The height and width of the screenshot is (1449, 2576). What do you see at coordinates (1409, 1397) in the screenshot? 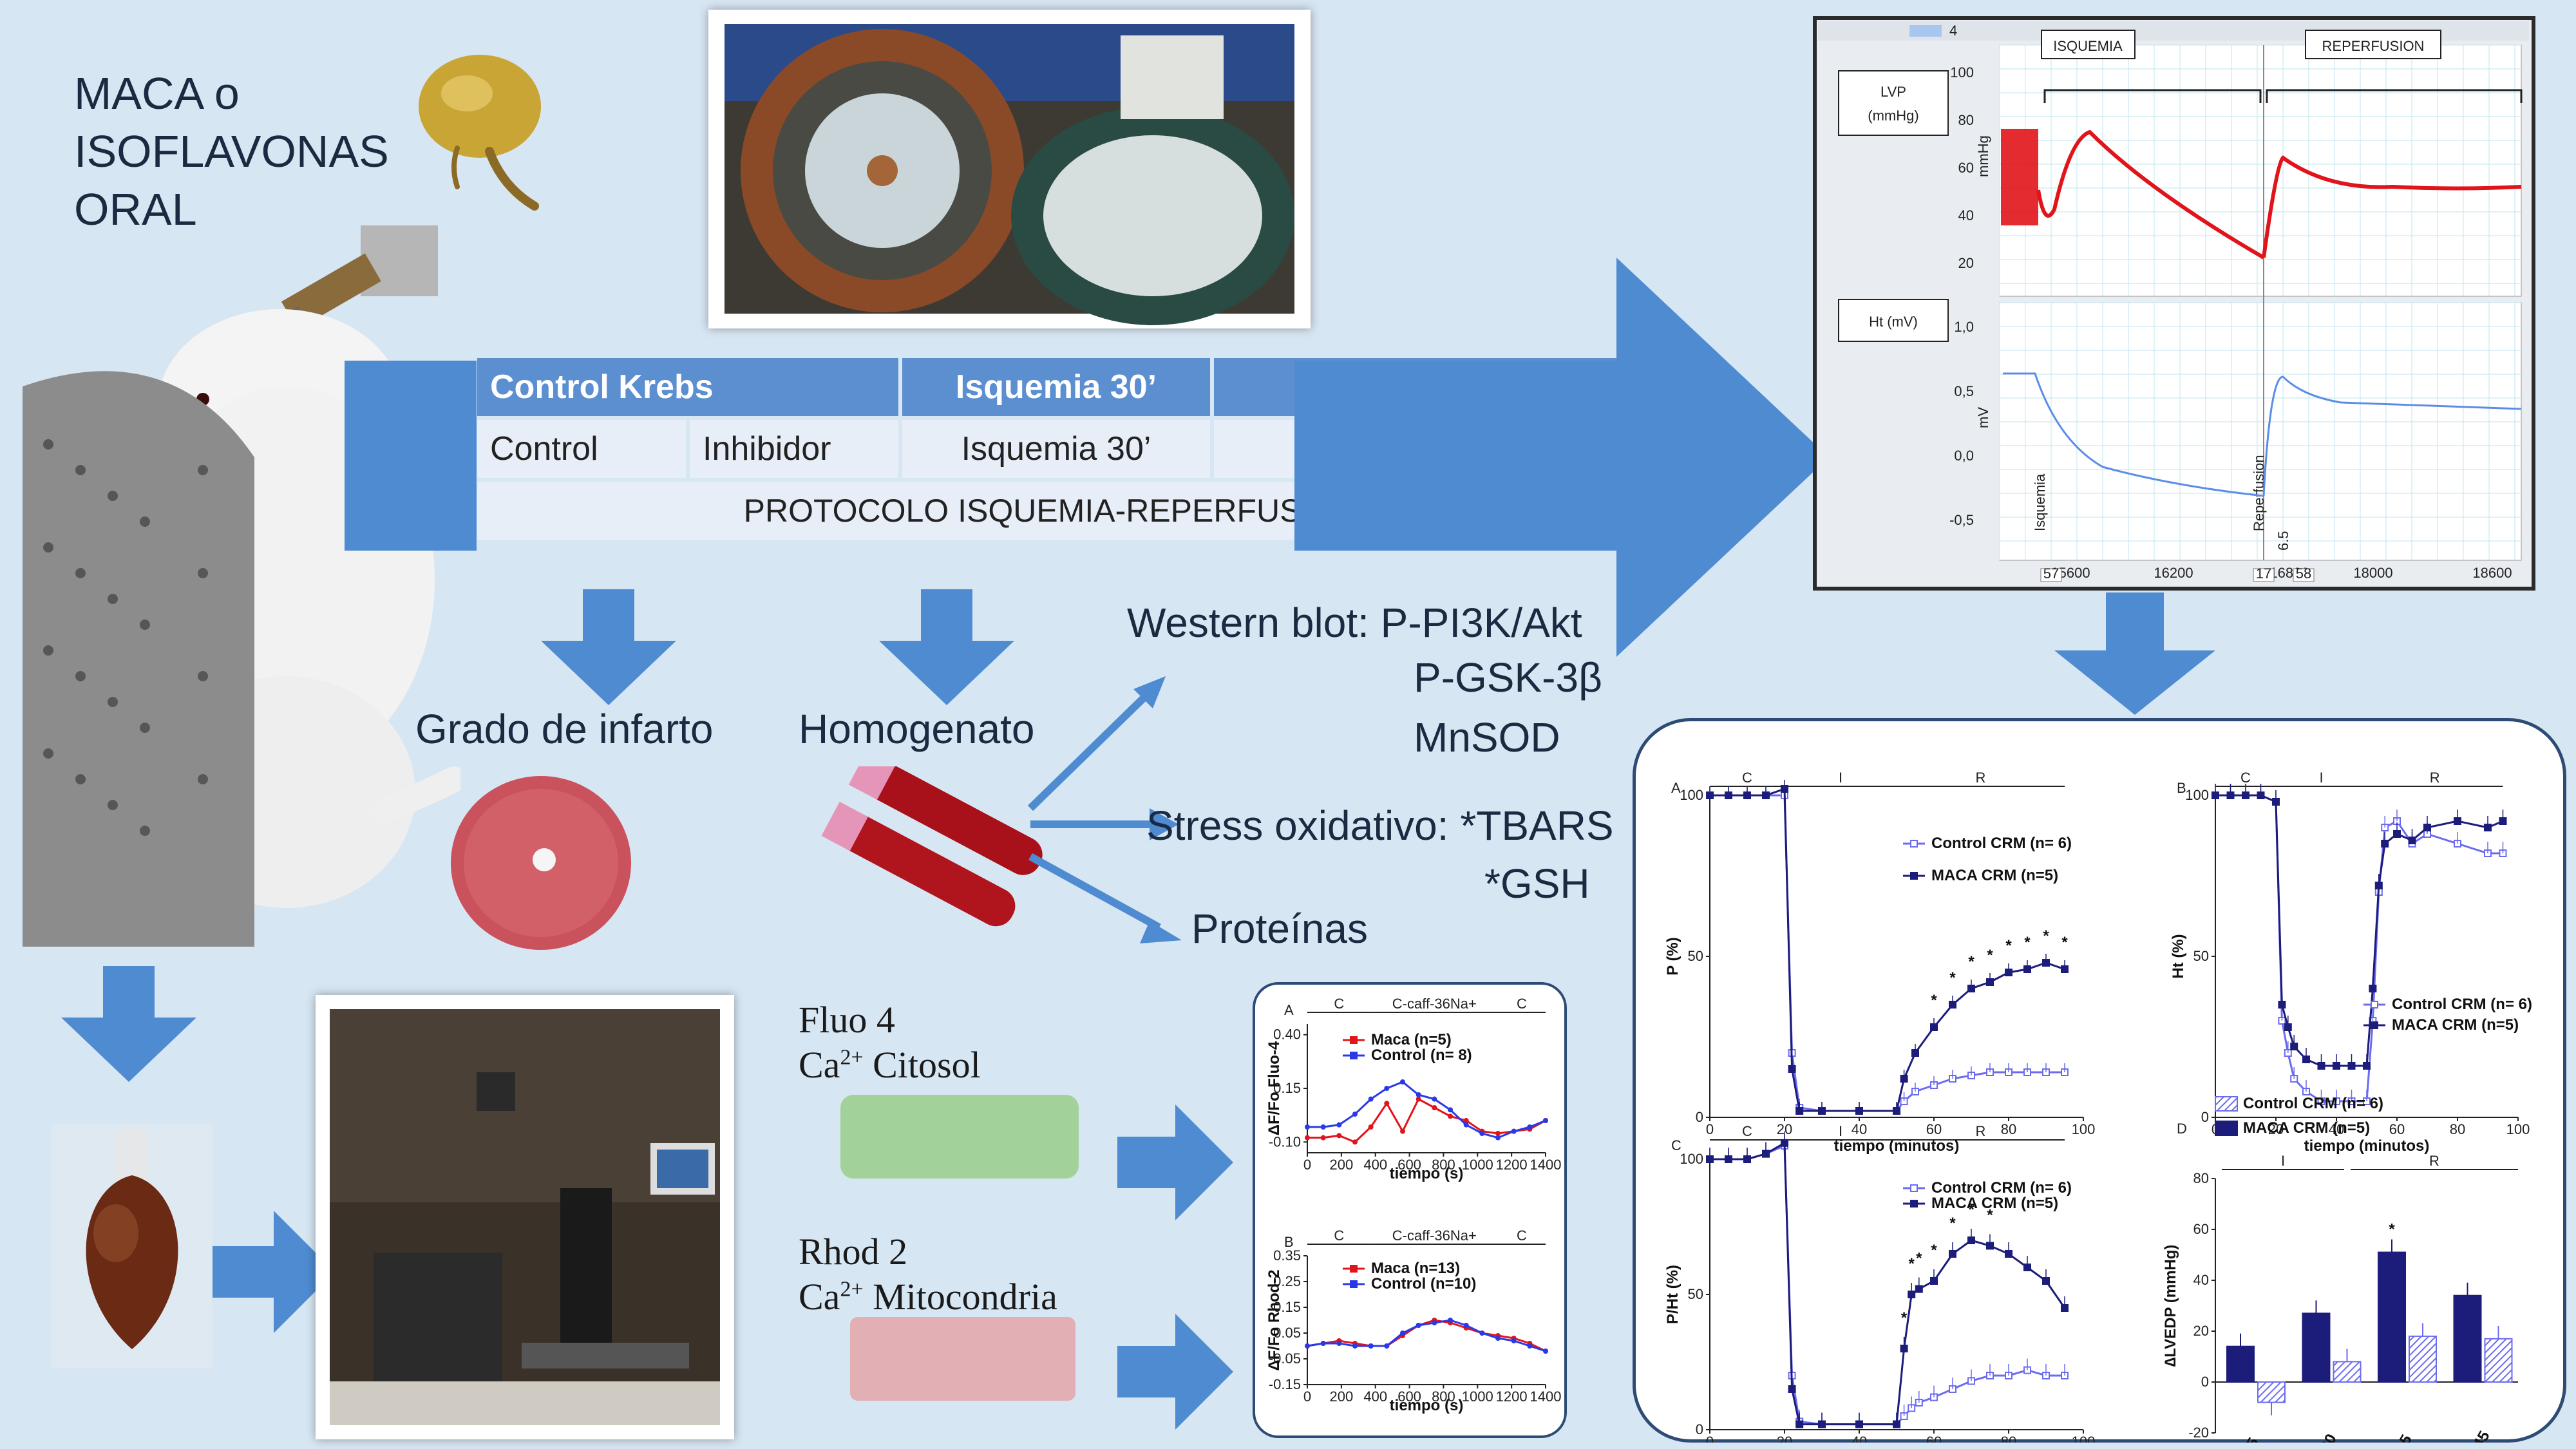
I see `ca-chart-b-xtick-label: 600` at bounding box center [1409, 1397].